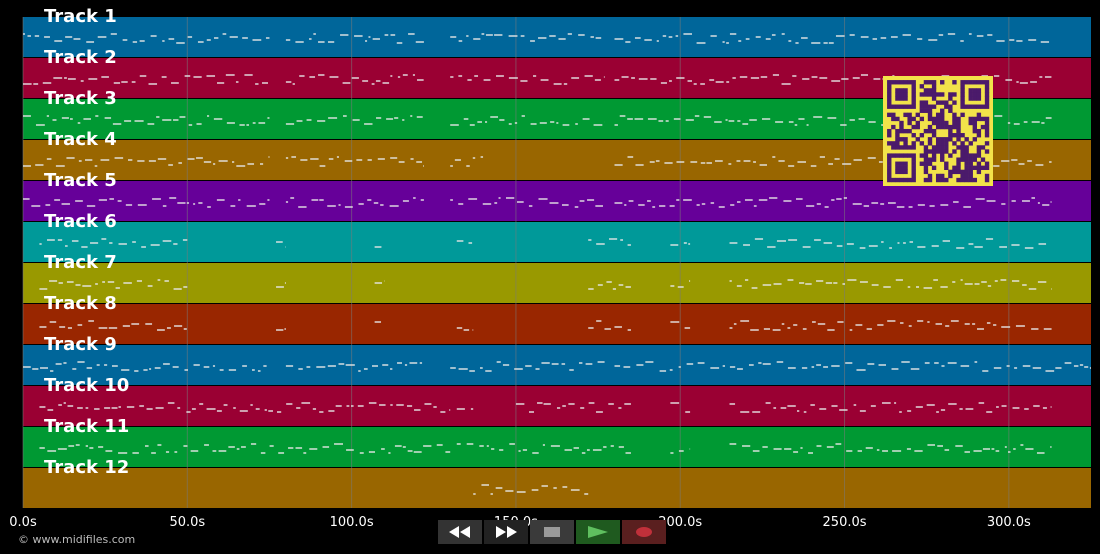 The height and width of the screenshot is (554, 1100). I want to click on track-label: Track 12, so click(87, 467).